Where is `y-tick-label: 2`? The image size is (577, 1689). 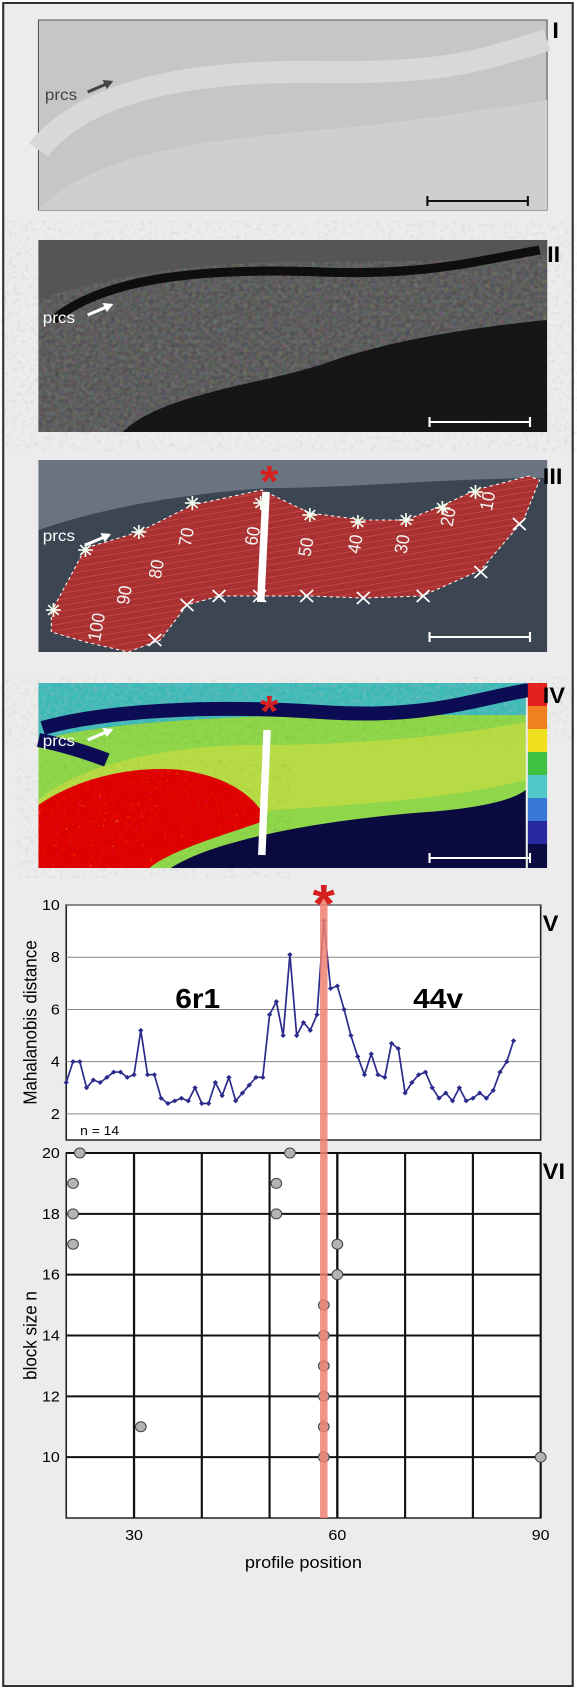 y-tick-label: 2 is located at coordinates (55, 1114).